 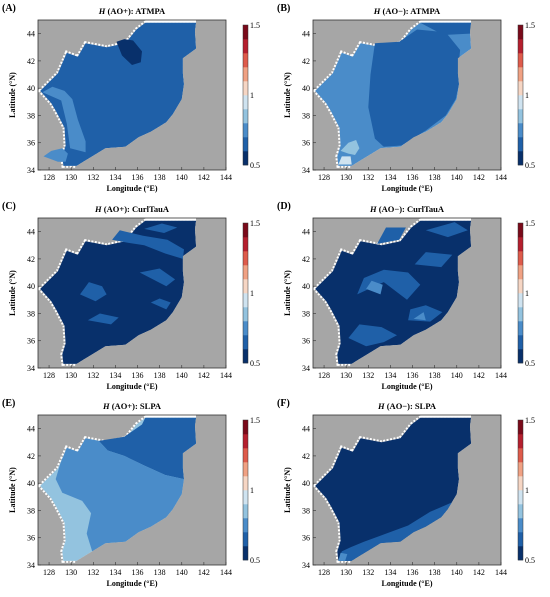 I want to click on panel-label: (D), so click(x=284, y=206).